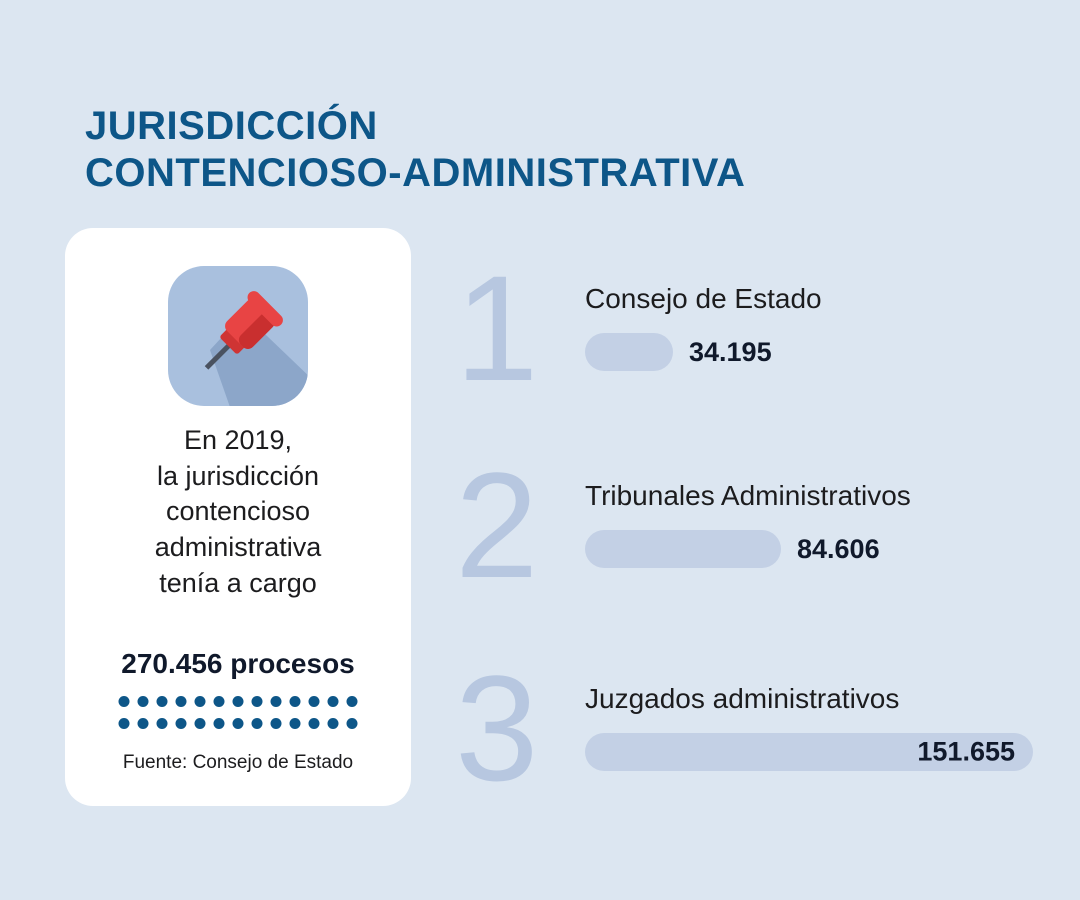 This screenshot has width=1080, height=900. Describe the element at coordinates (838, 548) in the screenshot. I see `item-value: 84.606` at that location.